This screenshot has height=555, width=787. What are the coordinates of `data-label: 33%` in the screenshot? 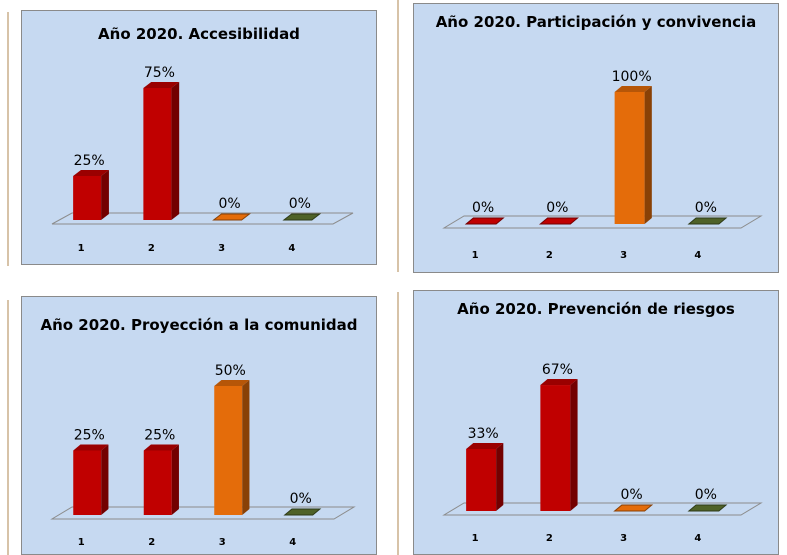 It's located at (483, 434).